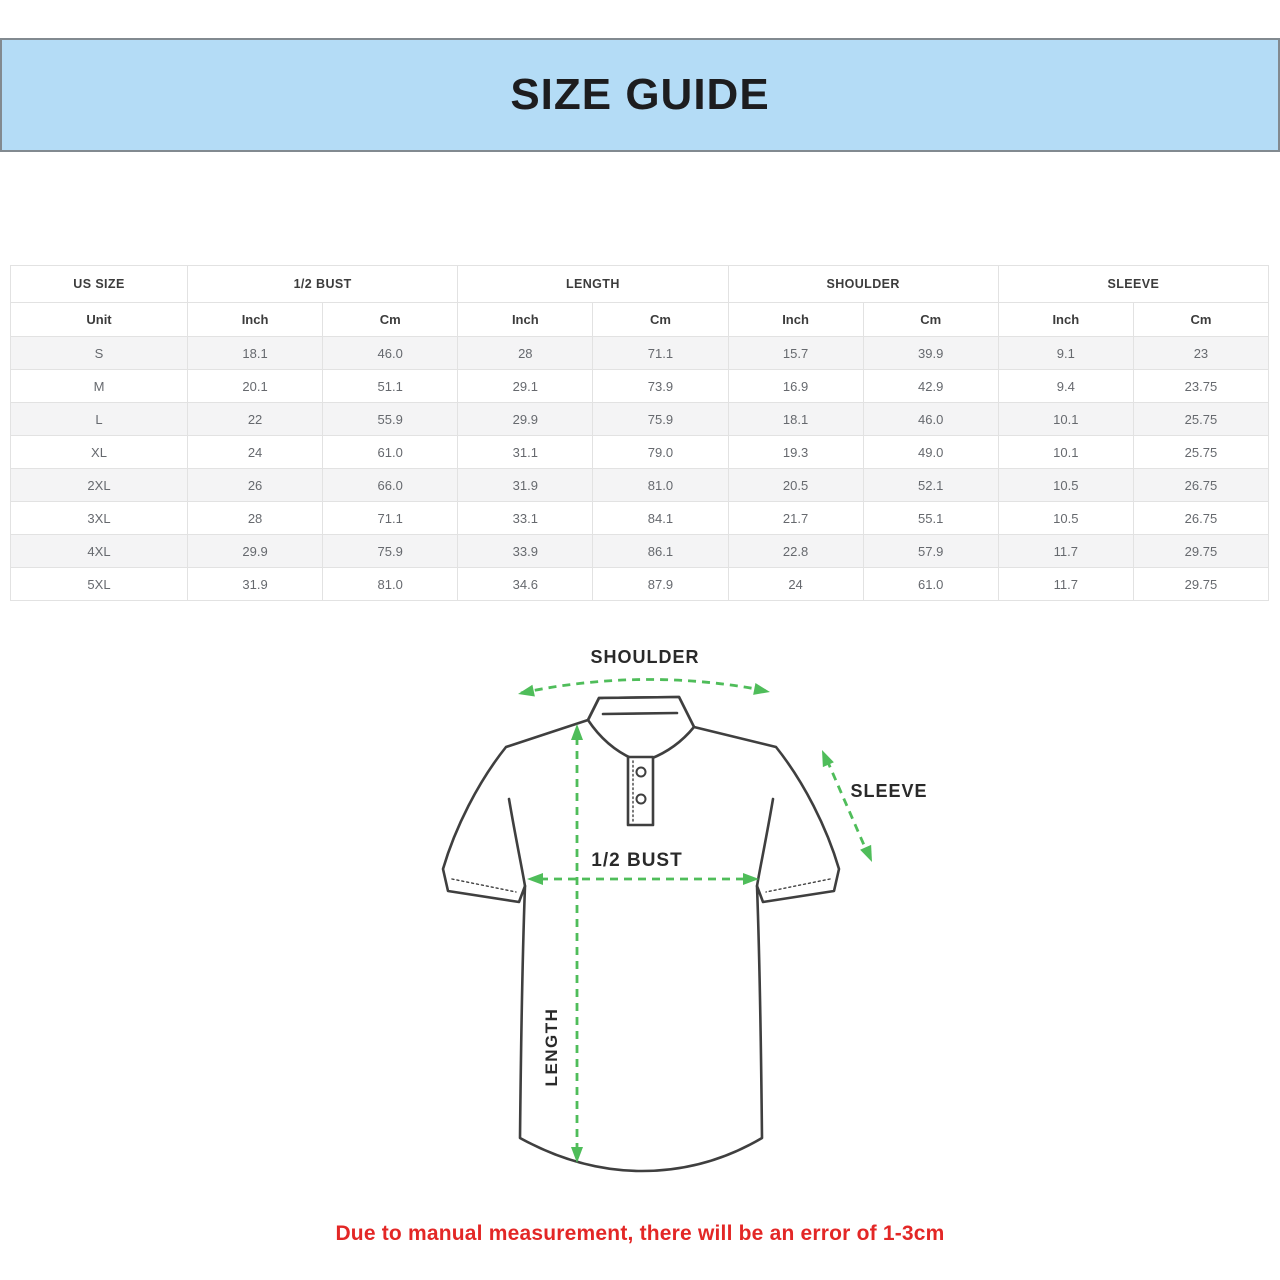  I want to click on value-cell: 87.9, so click(660, 584).